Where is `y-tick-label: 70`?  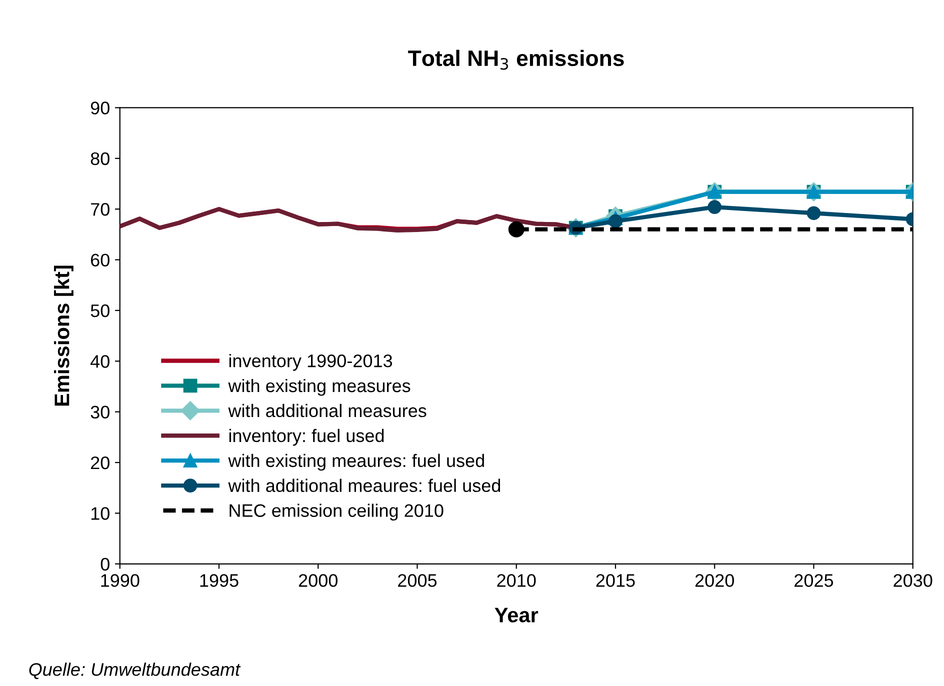
y-tick-label: 70 is located at coordinates (100, 209).